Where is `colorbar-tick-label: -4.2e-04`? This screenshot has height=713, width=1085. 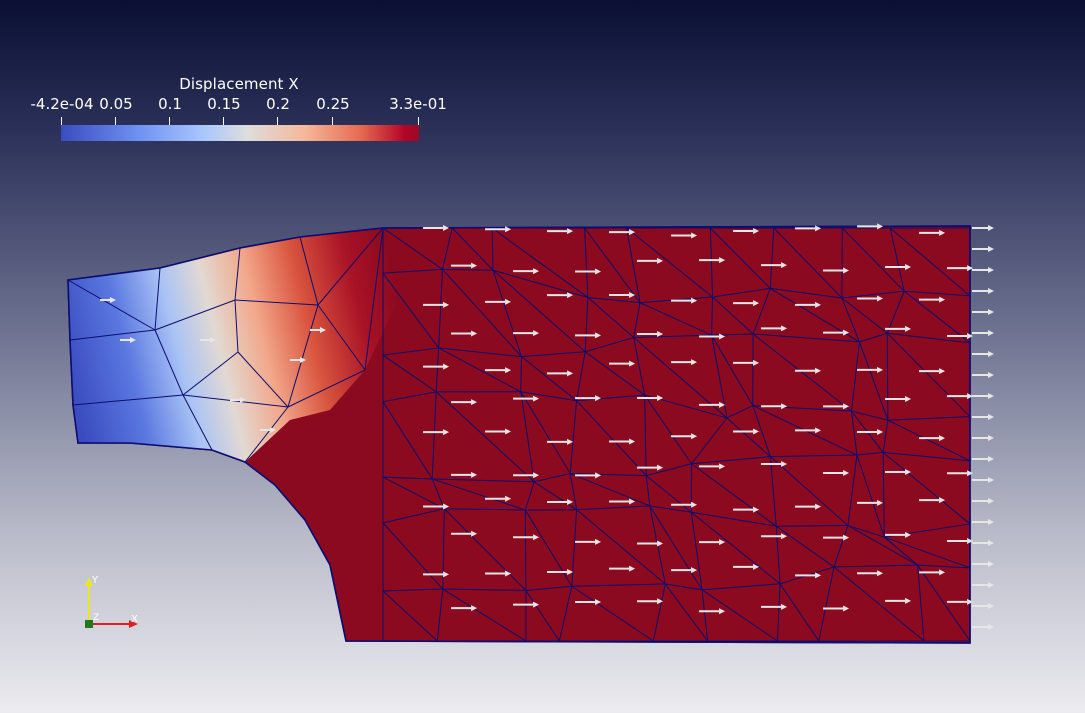
colorbar-tick-label: -4.2e-04 is located at coordinates (62, 104).